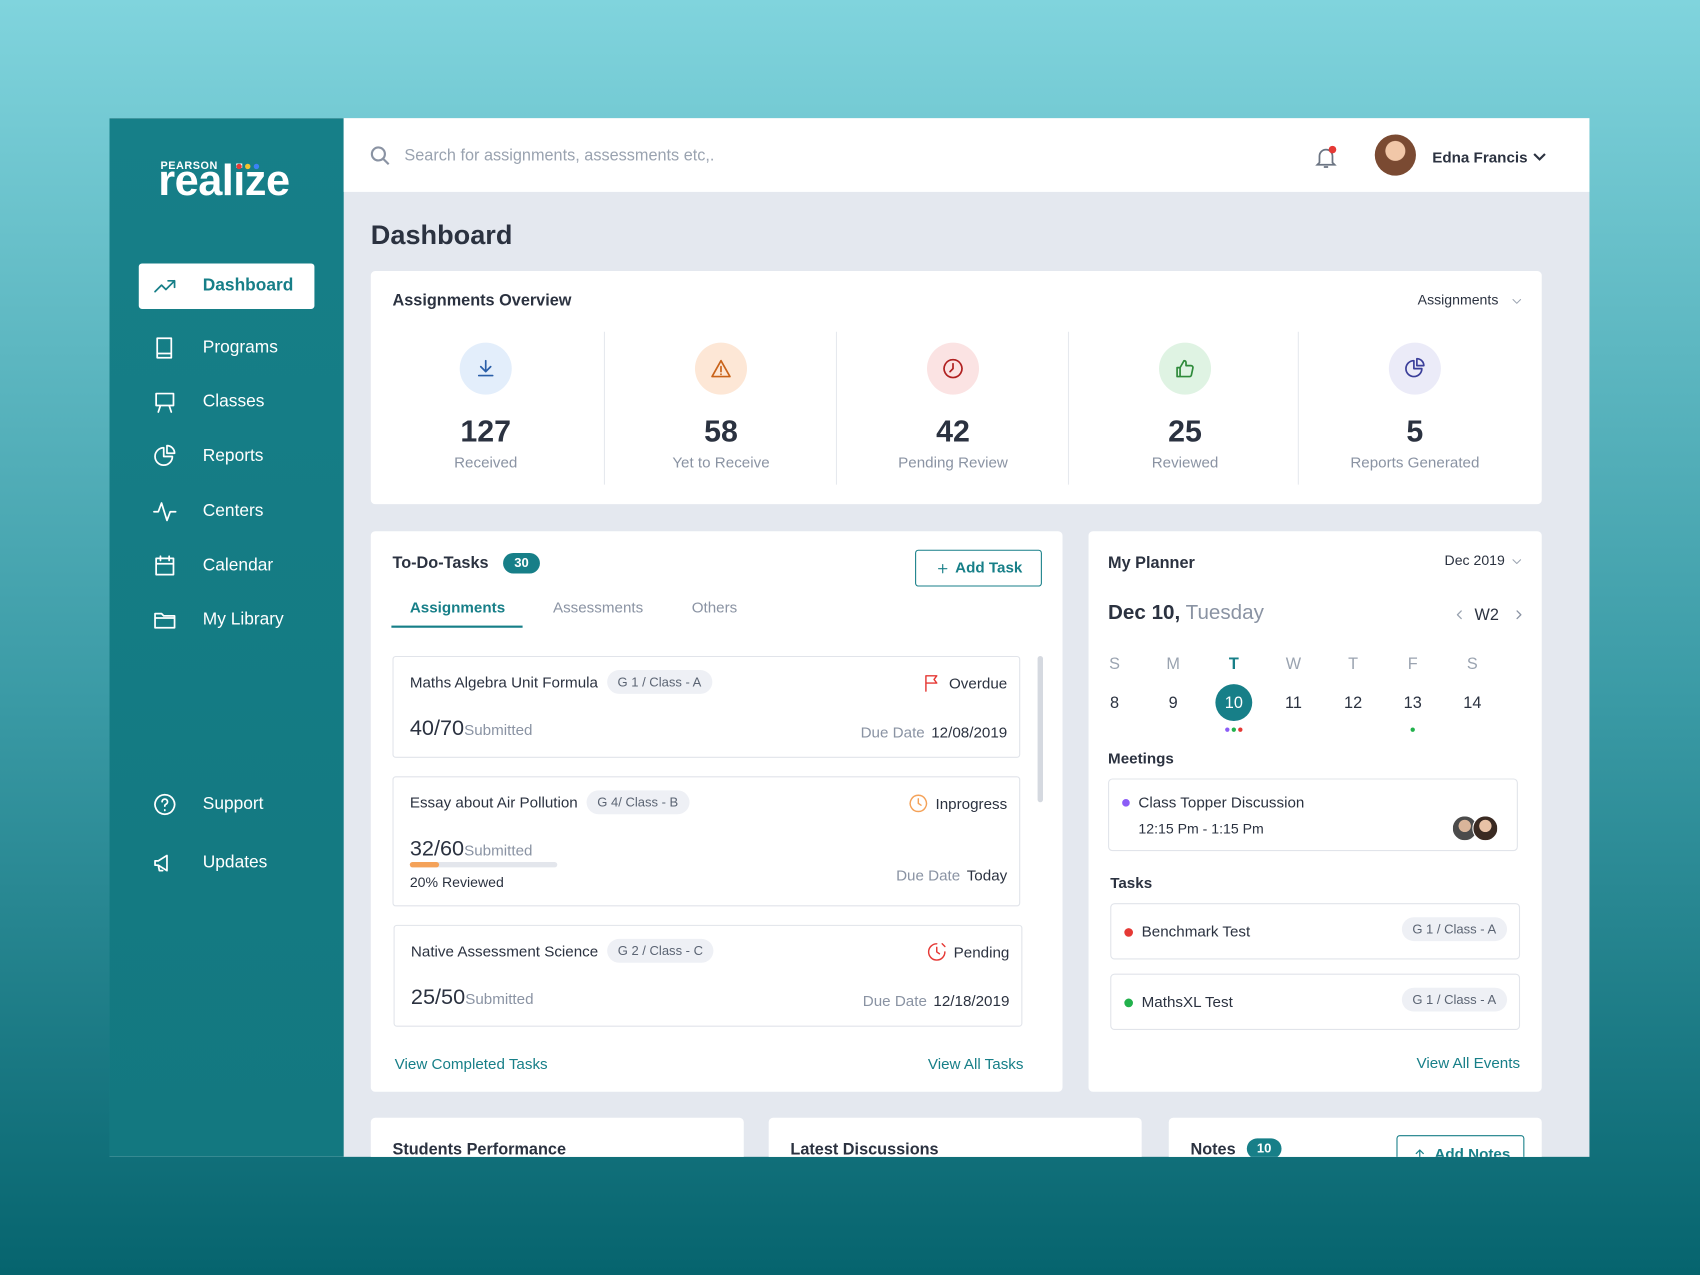  I want to click on planner-date: Dec 10, Tuesday, so click(1186, 614).